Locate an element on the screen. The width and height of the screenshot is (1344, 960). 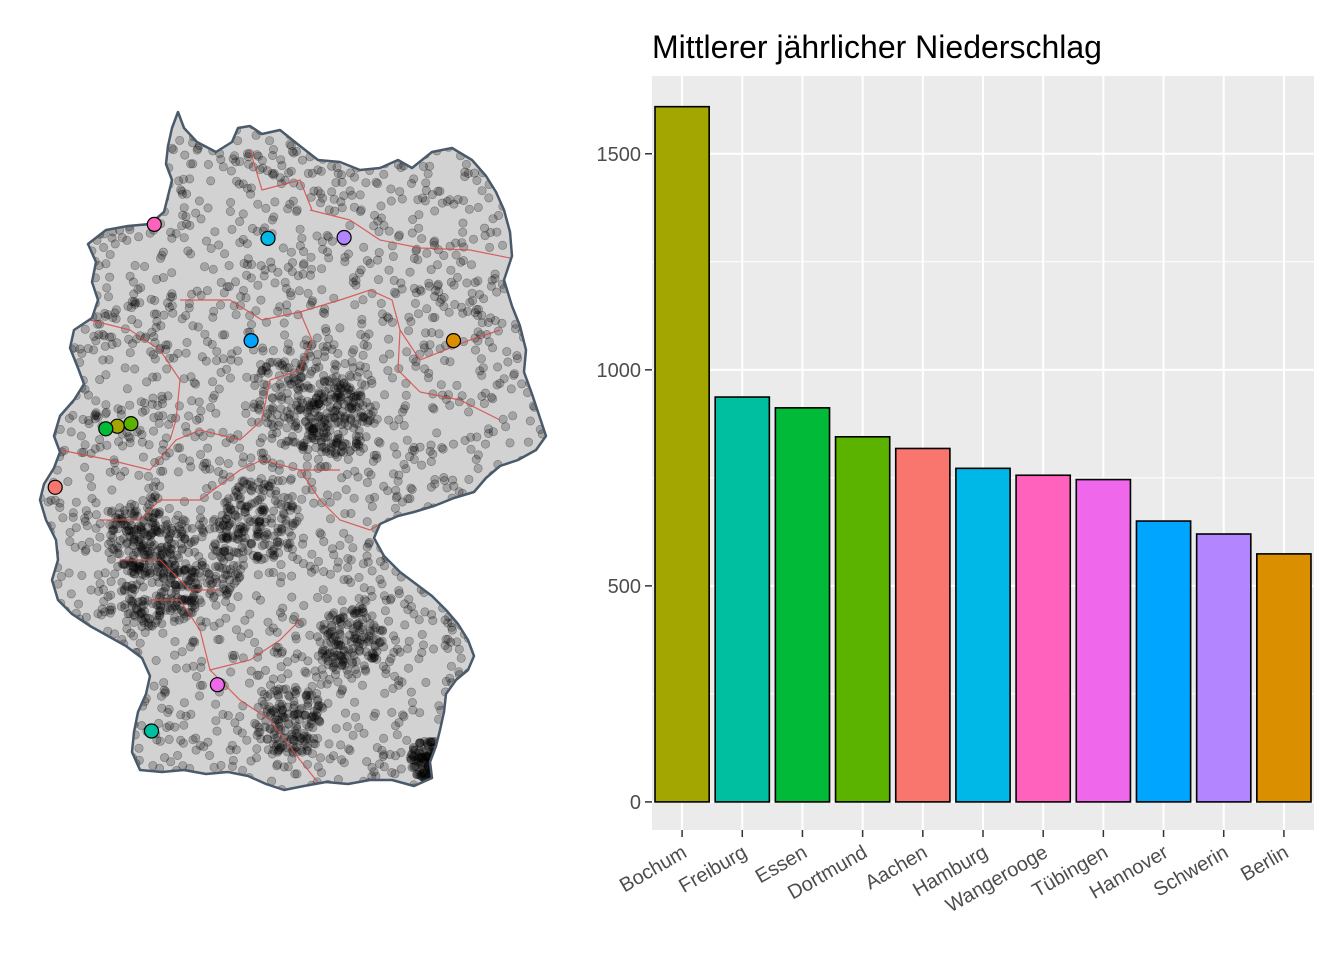
bar-freiburg is located at coordinates (742, 599).